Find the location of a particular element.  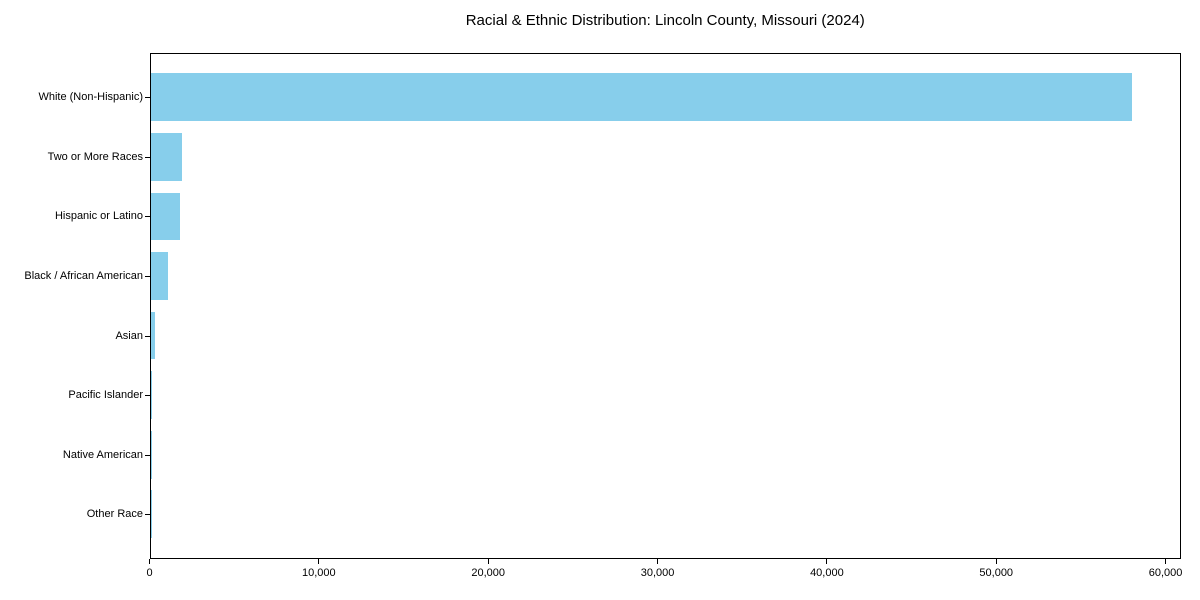

x-axis-tick-label: 40,000 is located at coordinates (827, 572).